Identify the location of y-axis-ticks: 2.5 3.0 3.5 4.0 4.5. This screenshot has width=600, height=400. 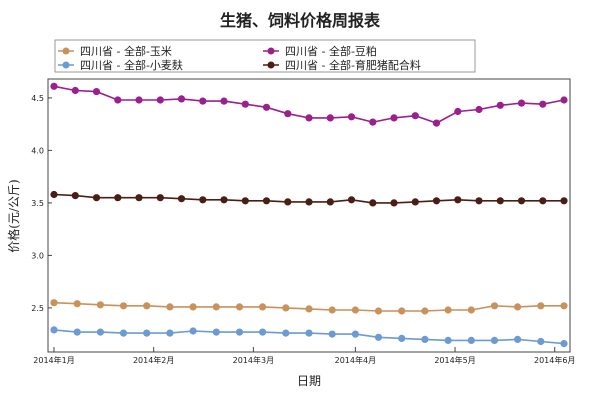
(41, 203).